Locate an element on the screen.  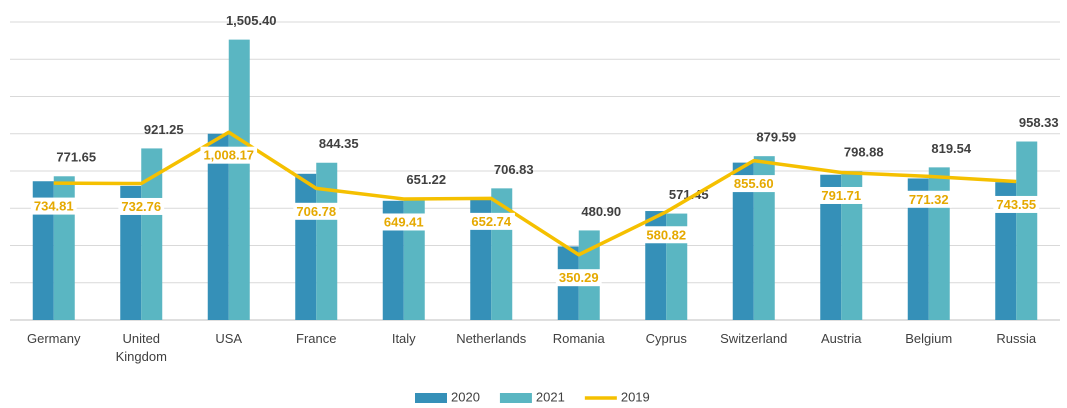
legend-label: 2019 is located at coordinates (635, 396).